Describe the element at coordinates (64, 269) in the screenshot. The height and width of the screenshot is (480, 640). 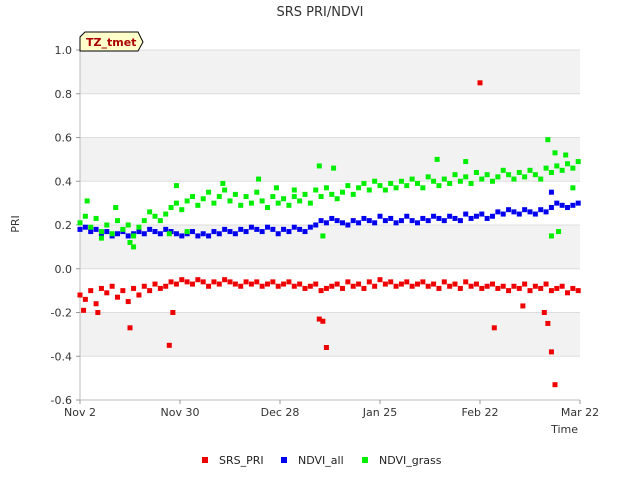
I see `y-tick-label: 0.0` at that location.